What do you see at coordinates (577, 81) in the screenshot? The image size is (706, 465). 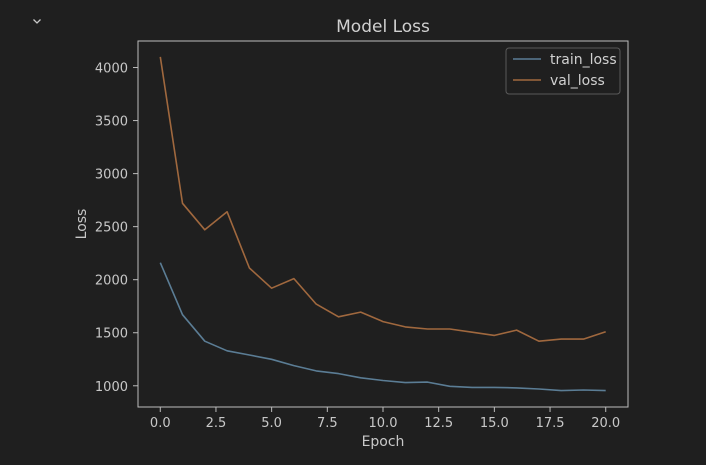 I see `legend-label-val-loss: val_loss` at bounding box center [577, 81].